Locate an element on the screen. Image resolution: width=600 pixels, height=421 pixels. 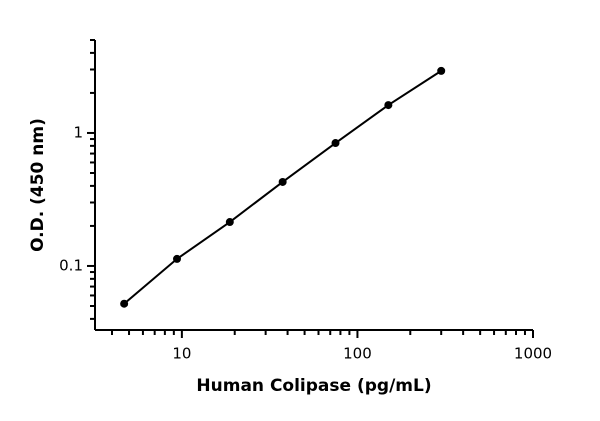
y-tick-label: 1 is located at coordinates (78, 132).